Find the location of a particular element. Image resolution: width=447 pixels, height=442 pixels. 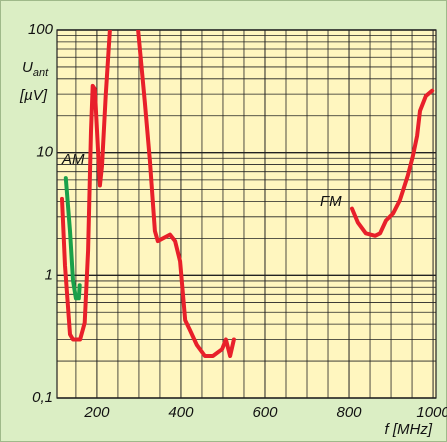

x-tick-label: 200 is located at coordinates (96, 412).